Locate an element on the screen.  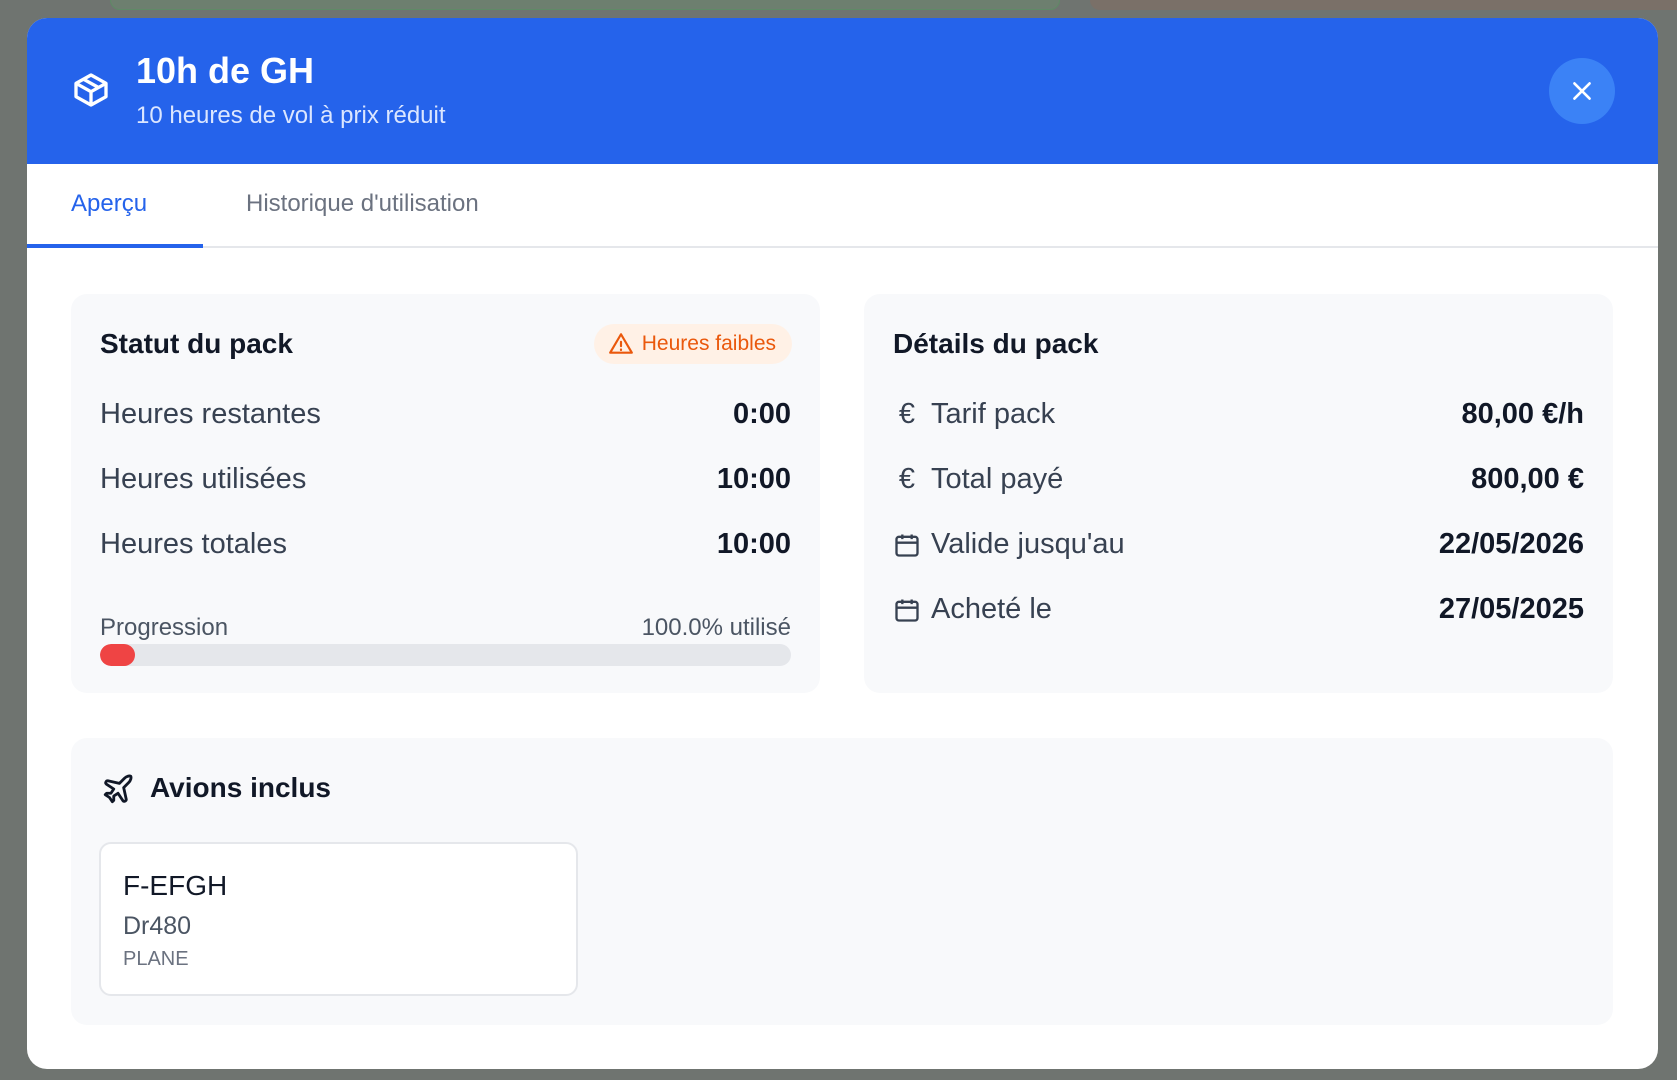
details-row: € Total payé 800,00 € is located at coordinates (1238, 479).